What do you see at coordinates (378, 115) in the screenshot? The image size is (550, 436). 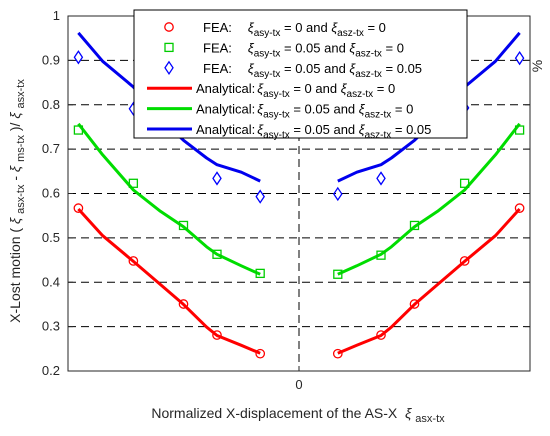 I see `legend-label-4-part-5: asz-tx` at bounding box center [378, 115].